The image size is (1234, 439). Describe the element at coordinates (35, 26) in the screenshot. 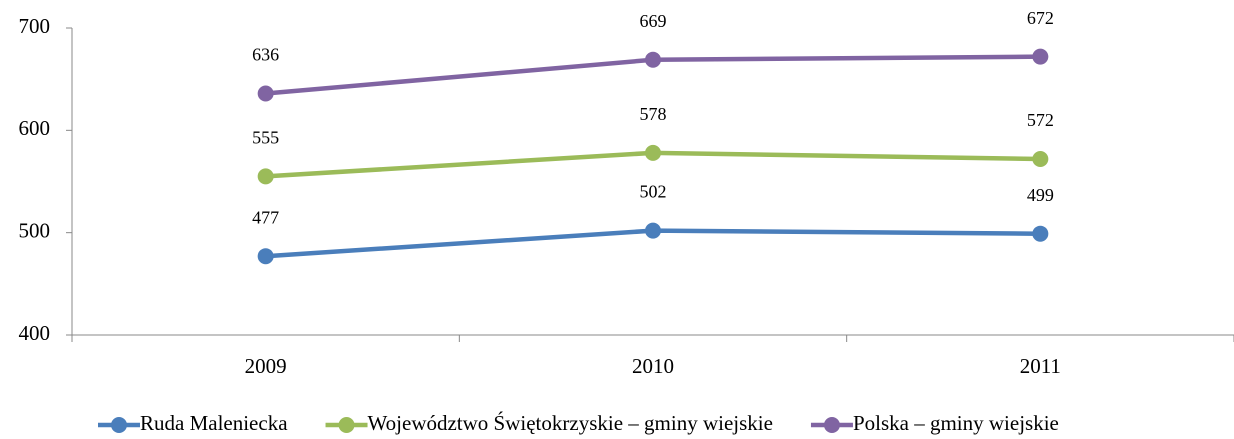

I see `y-tick-label: 700` at that location.